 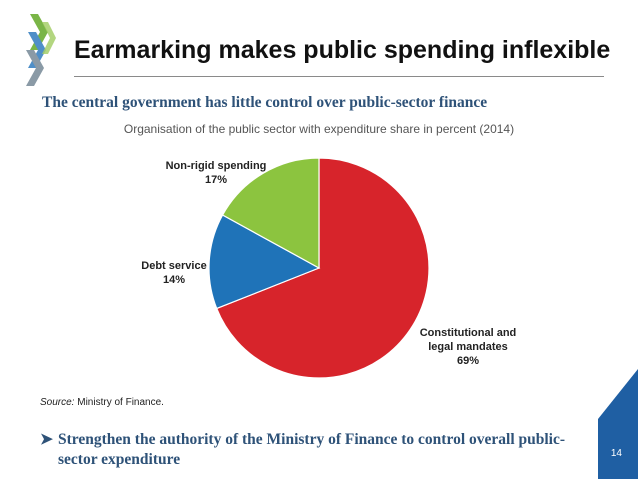 What do you see at coordinates (468, 333) in the screenshot?
I see `slice-name: Constitutional and` at bounding box center [468, 333].